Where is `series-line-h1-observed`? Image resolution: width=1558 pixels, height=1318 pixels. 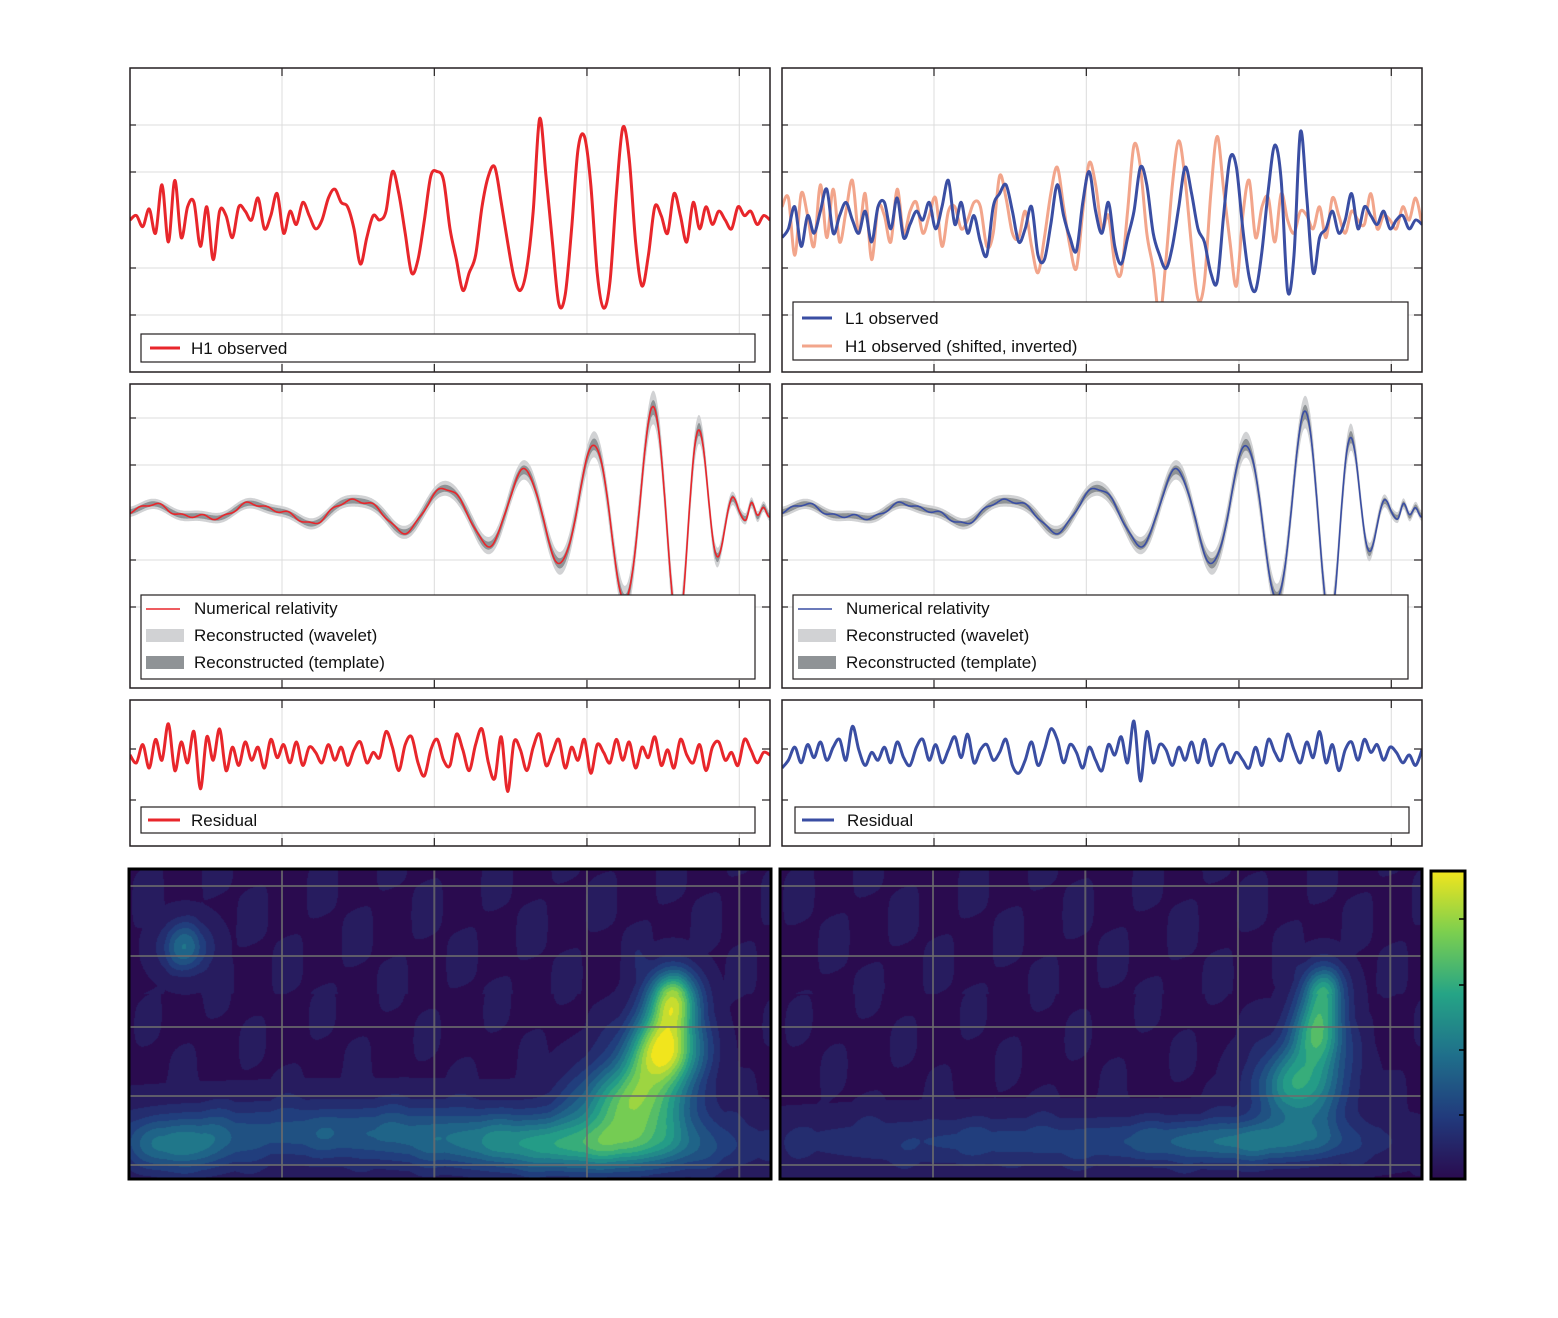
series-line-h1-observed is located at coordinates (450, 213).